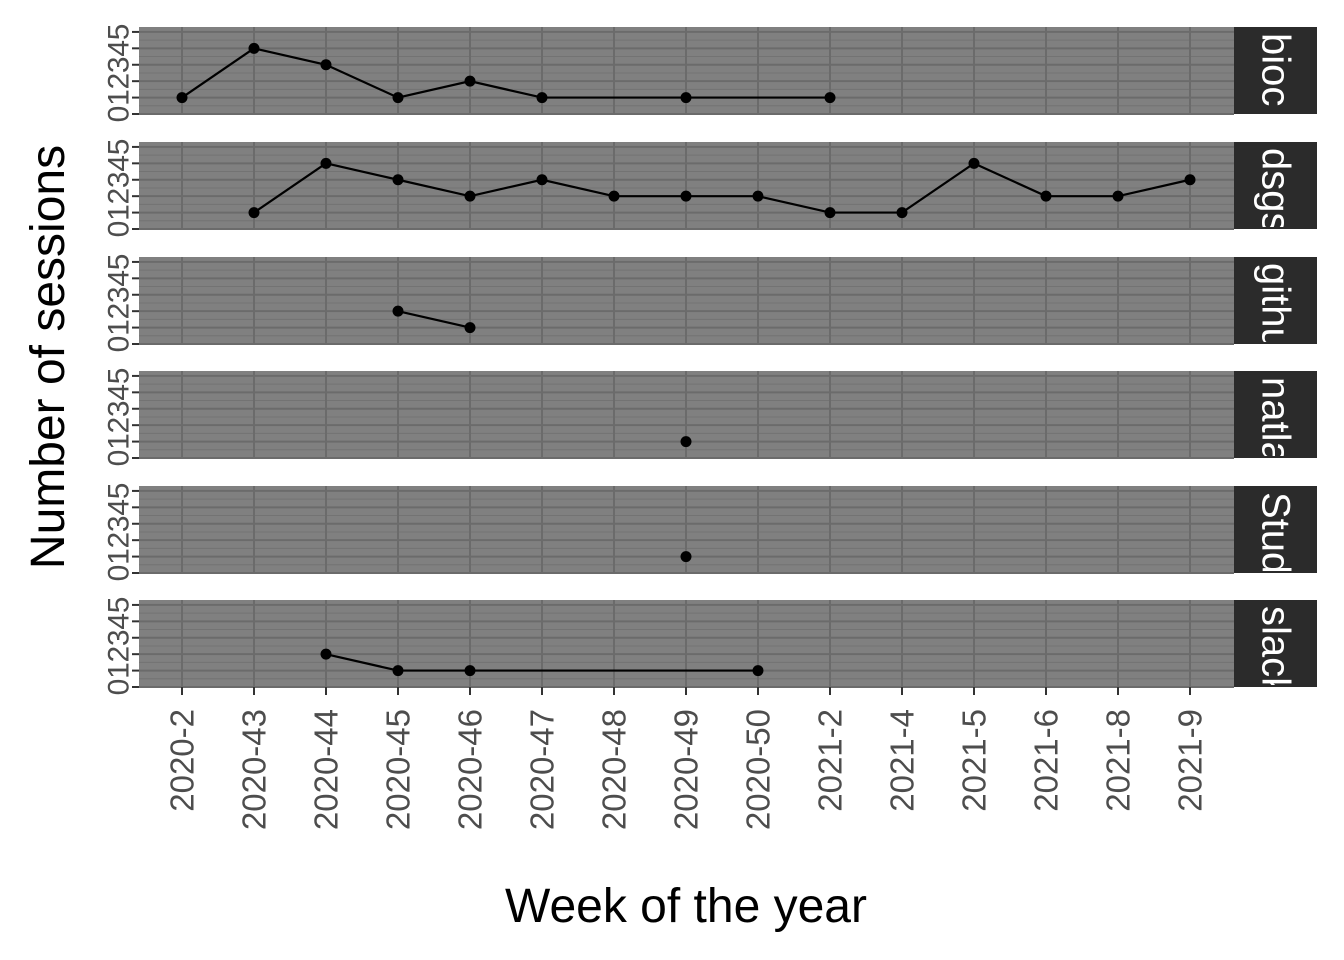 The height and width of the screenshot is (960, 1344). What do you see at coordinates (542, 769) in the screenshot?
I see `x-tick-label: 2020-47` at bounding box center [542, 769].